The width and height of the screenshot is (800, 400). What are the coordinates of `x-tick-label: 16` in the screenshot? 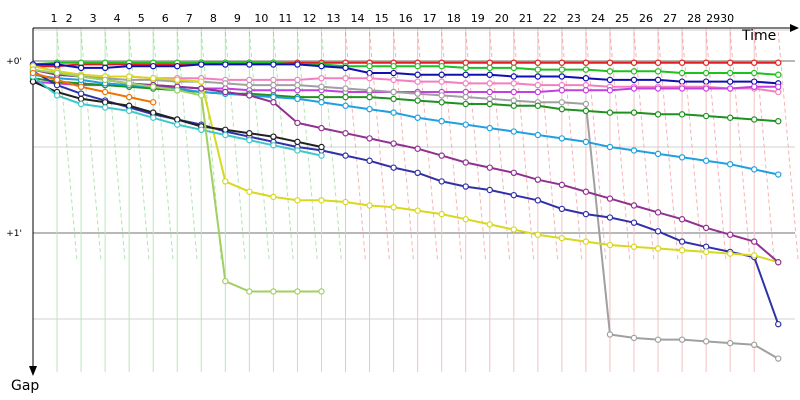 It's located at (406, 18).